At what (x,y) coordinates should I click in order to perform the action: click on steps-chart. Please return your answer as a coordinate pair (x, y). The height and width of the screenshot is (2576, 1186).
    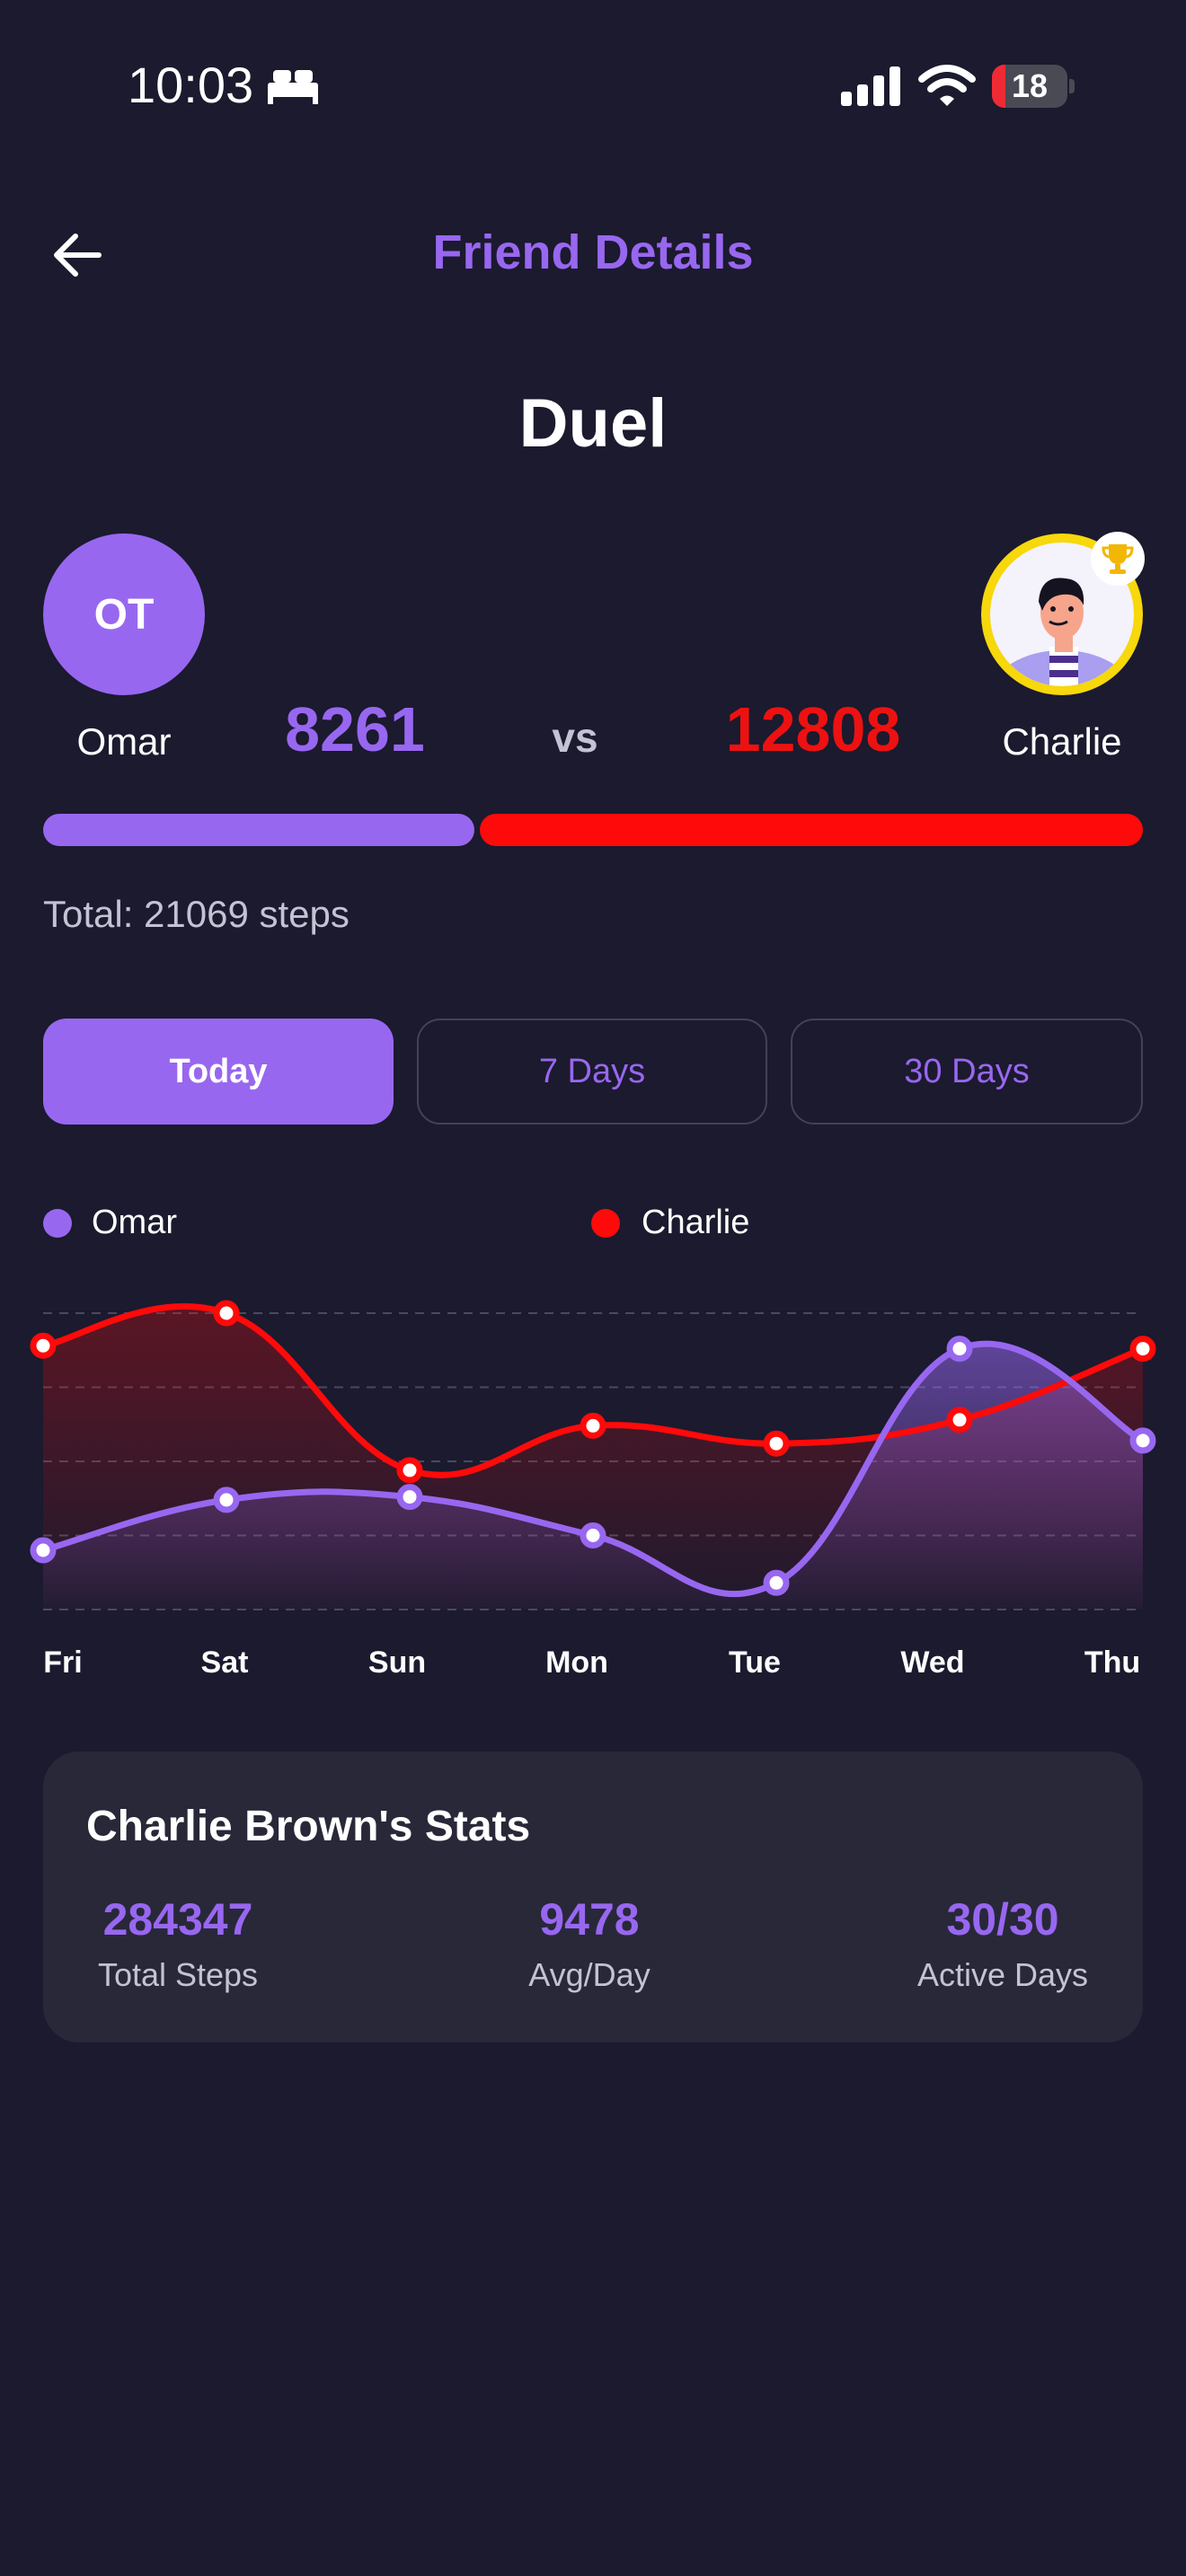
    Looking at the image, I should click on (593, 1455).